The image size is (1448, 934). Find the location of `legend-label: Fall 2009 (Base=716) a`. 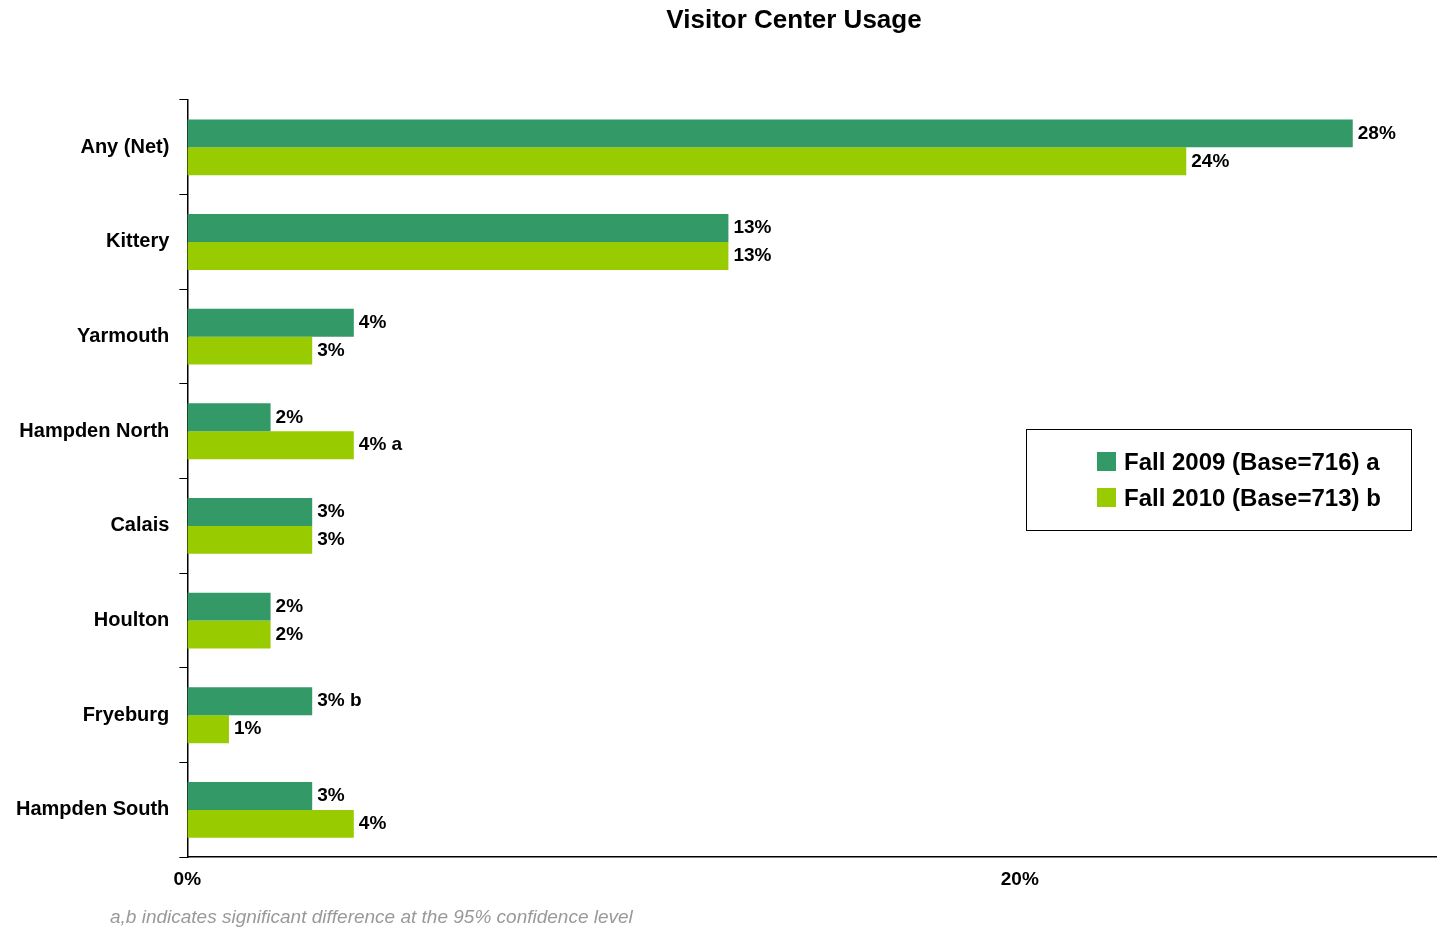

legend-label: Fall 2009 (Base=716) a is located at coordinates (1252, 461).